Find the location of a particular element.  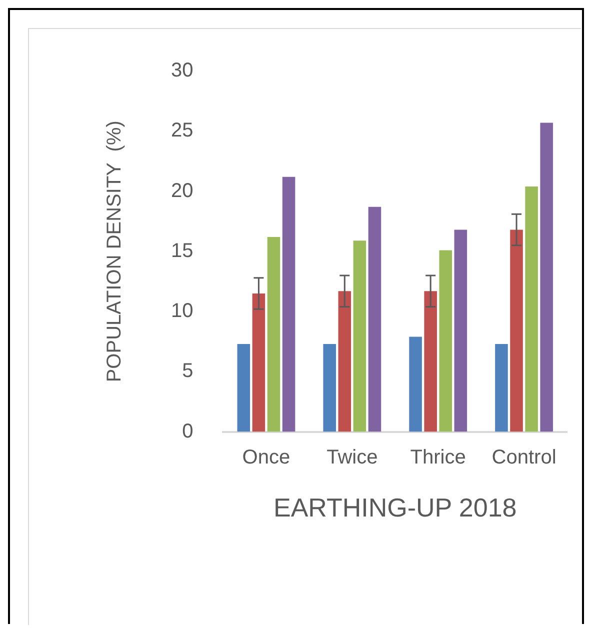

y-tick-label: 5 is located at coordinates (188, 371).